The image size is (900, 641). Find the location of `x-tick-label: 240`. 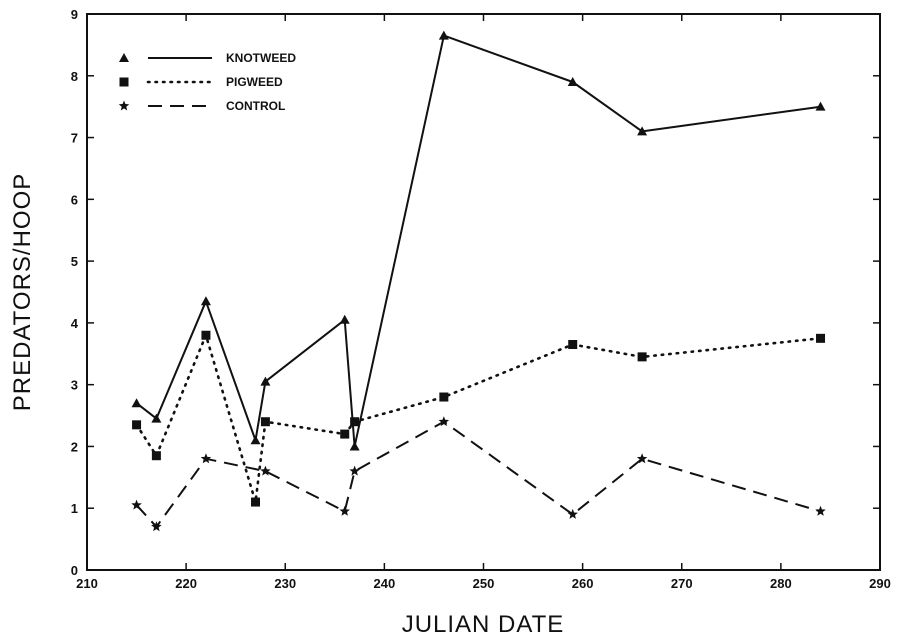

x-tick-label: 240 is located at coordinates (385, 583).